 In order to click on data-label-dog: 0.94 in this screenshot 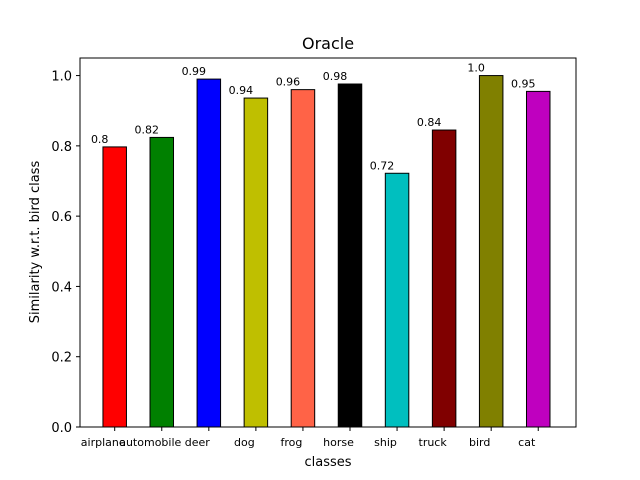, I will do `click(241, 90)`.